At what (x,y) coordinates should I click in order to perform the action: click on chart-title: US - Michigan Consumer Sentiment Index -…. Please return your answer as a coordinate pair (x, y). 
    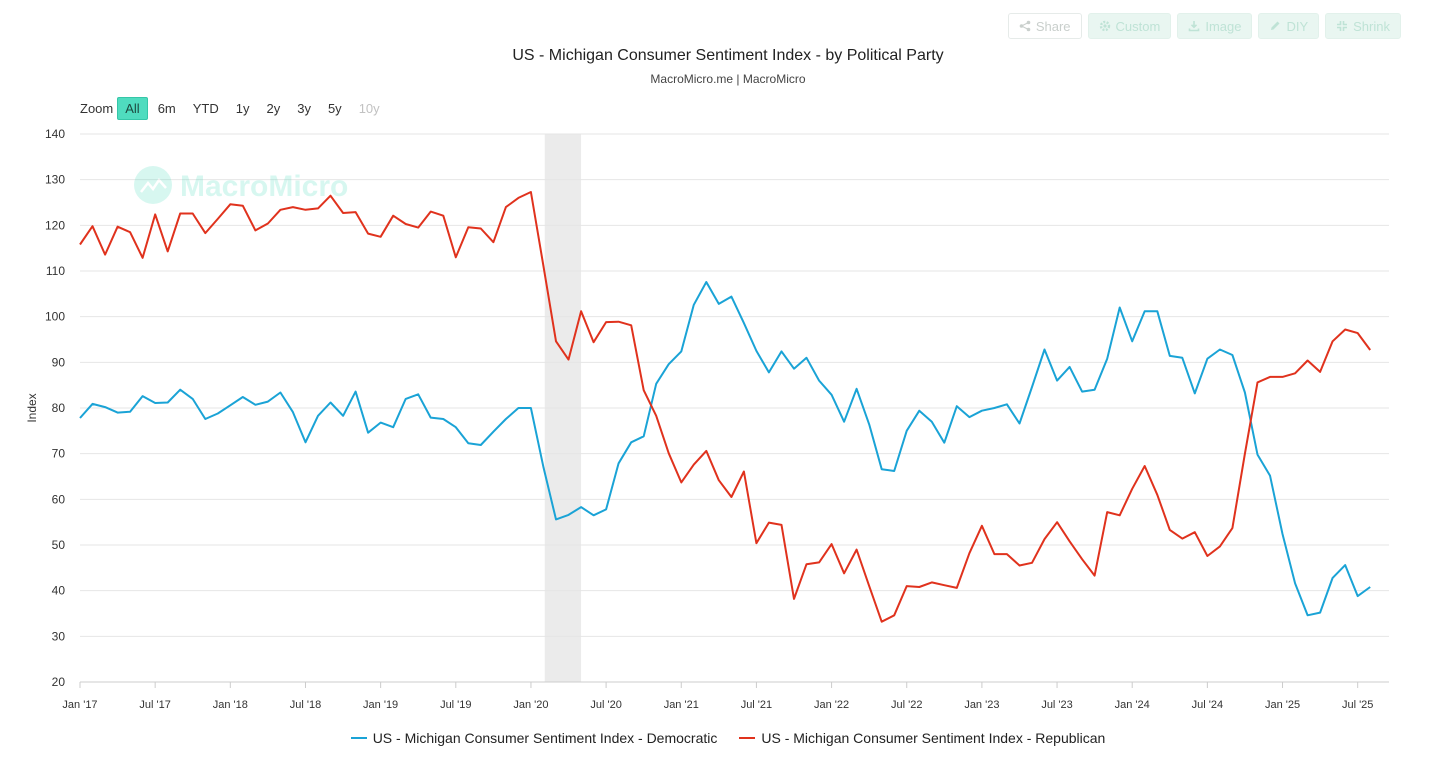
    Looking at the image, I should click on (728, 55).